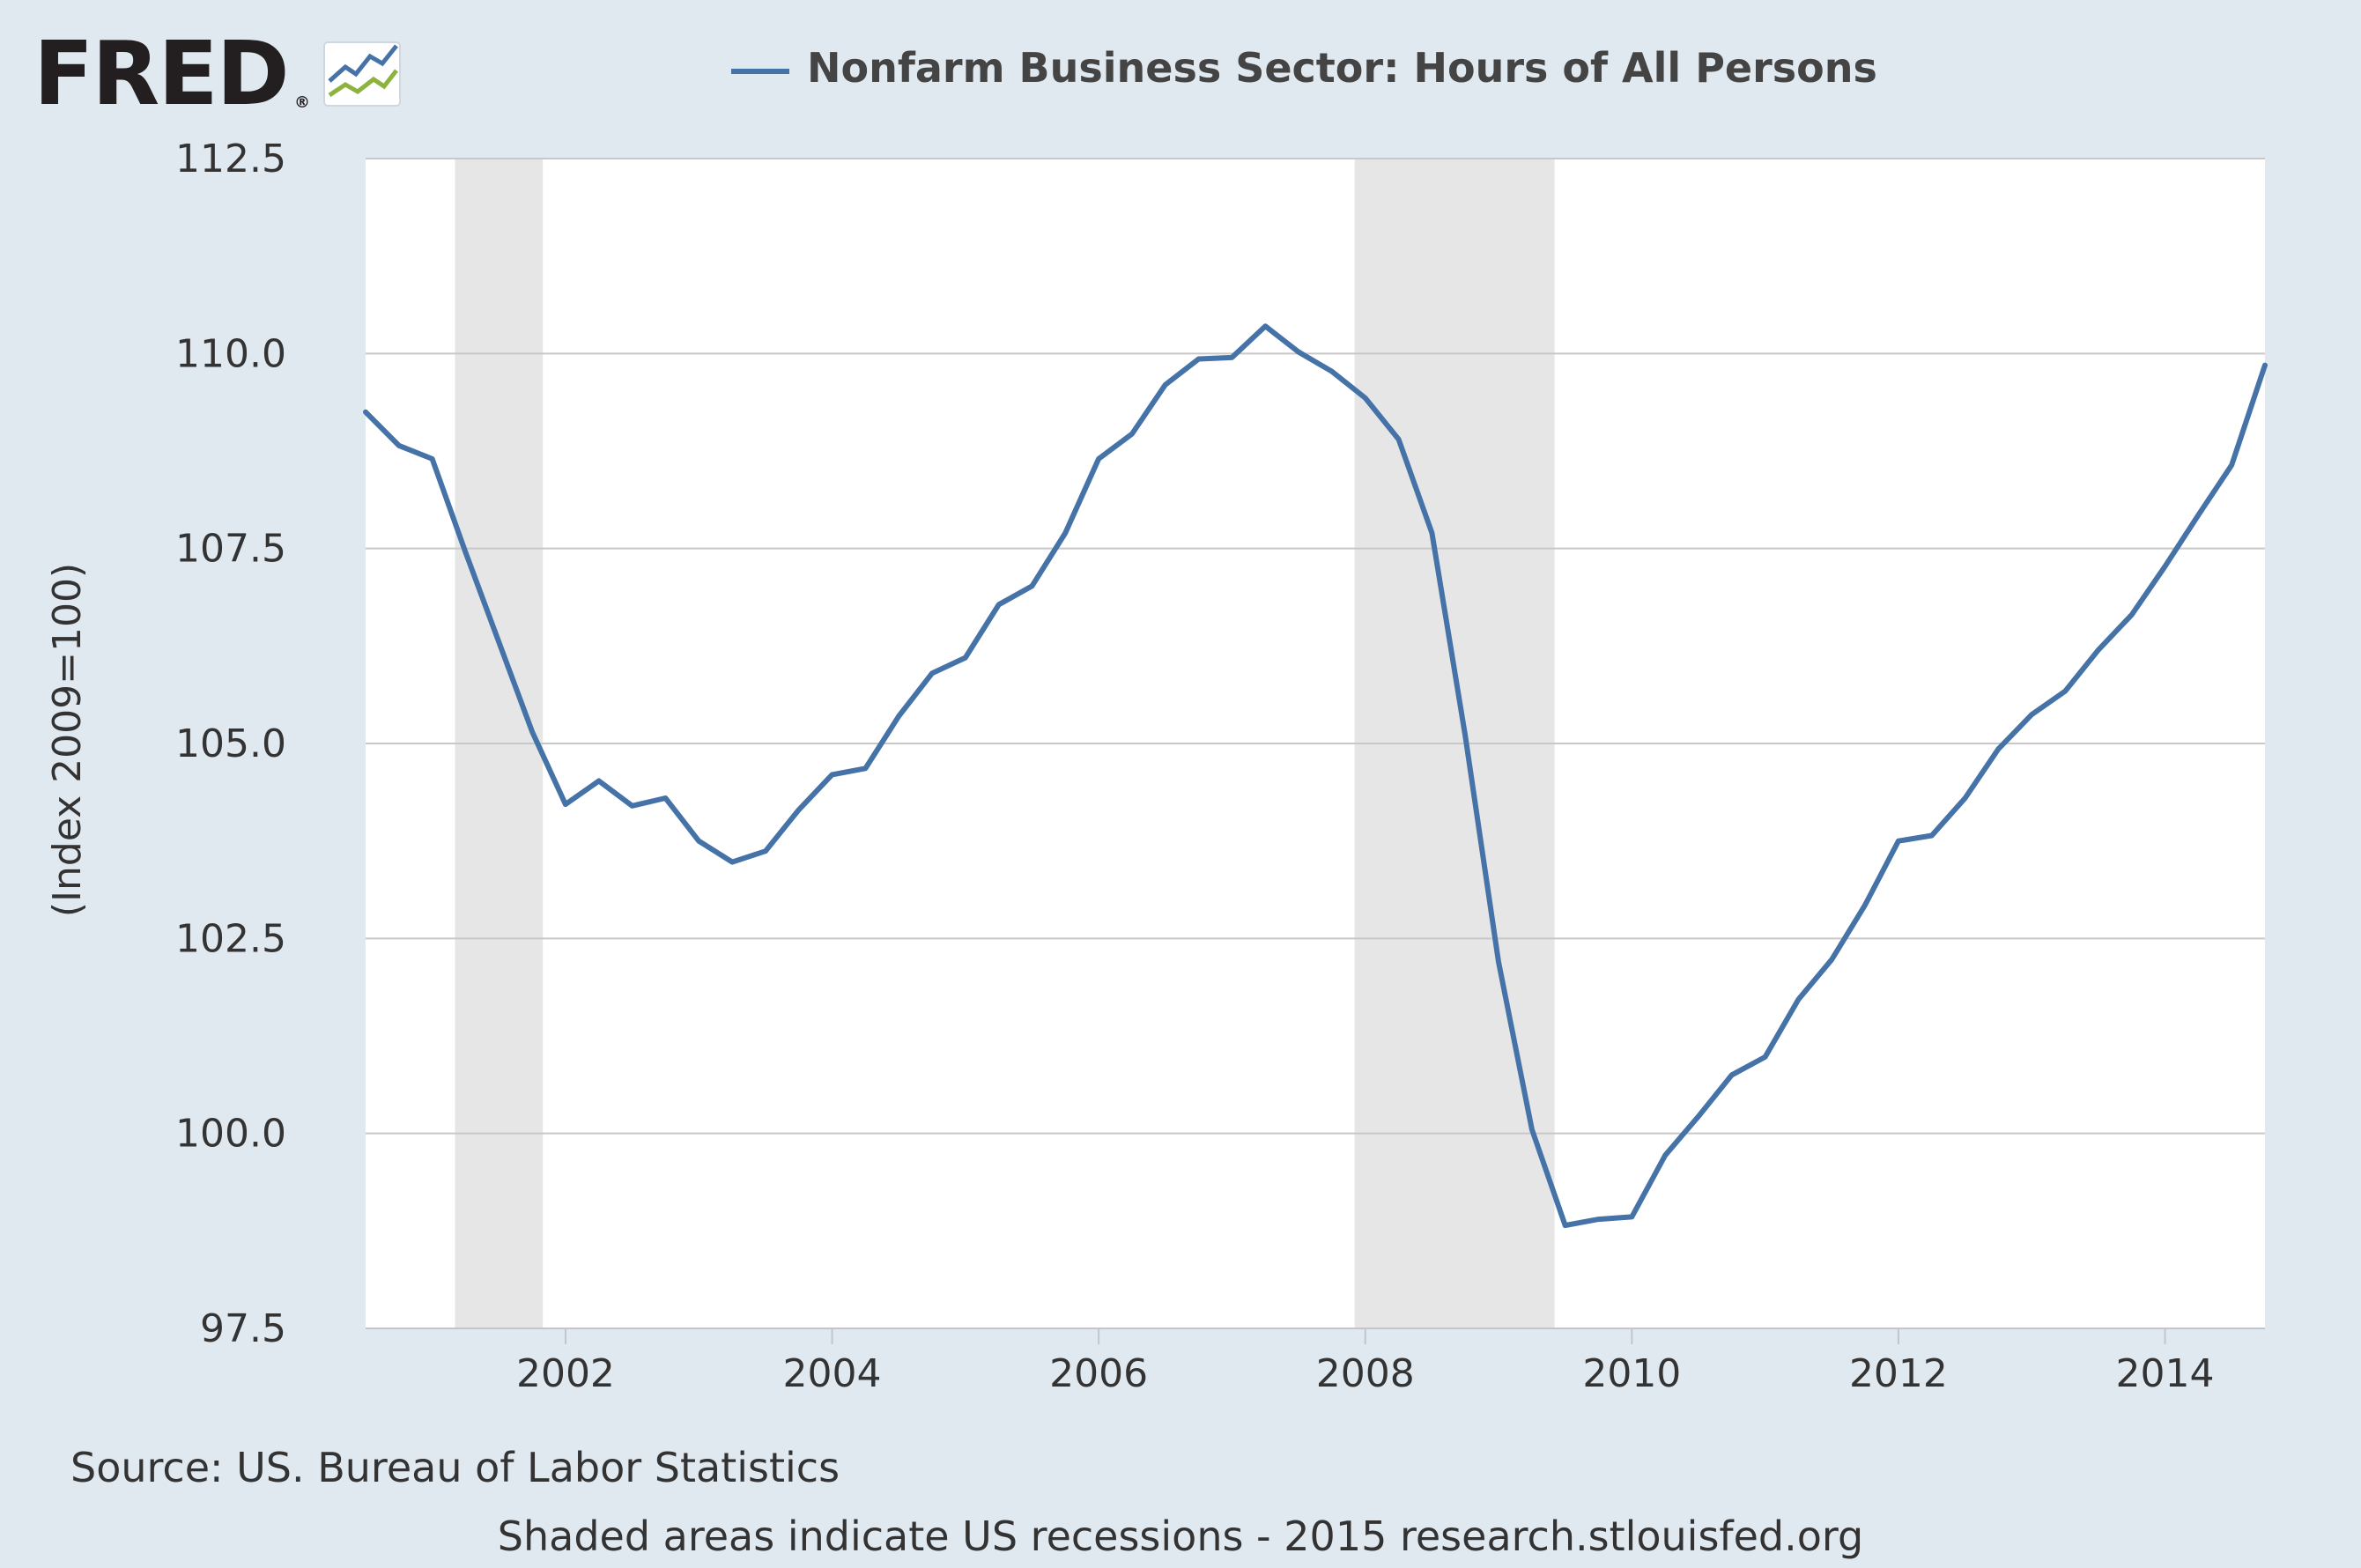 The height and width of the screenshot is (1568, 2361). Describe the element at coordinates (832, 1373) in the screenshot. I see `x-tick-label: 2004` at that location.